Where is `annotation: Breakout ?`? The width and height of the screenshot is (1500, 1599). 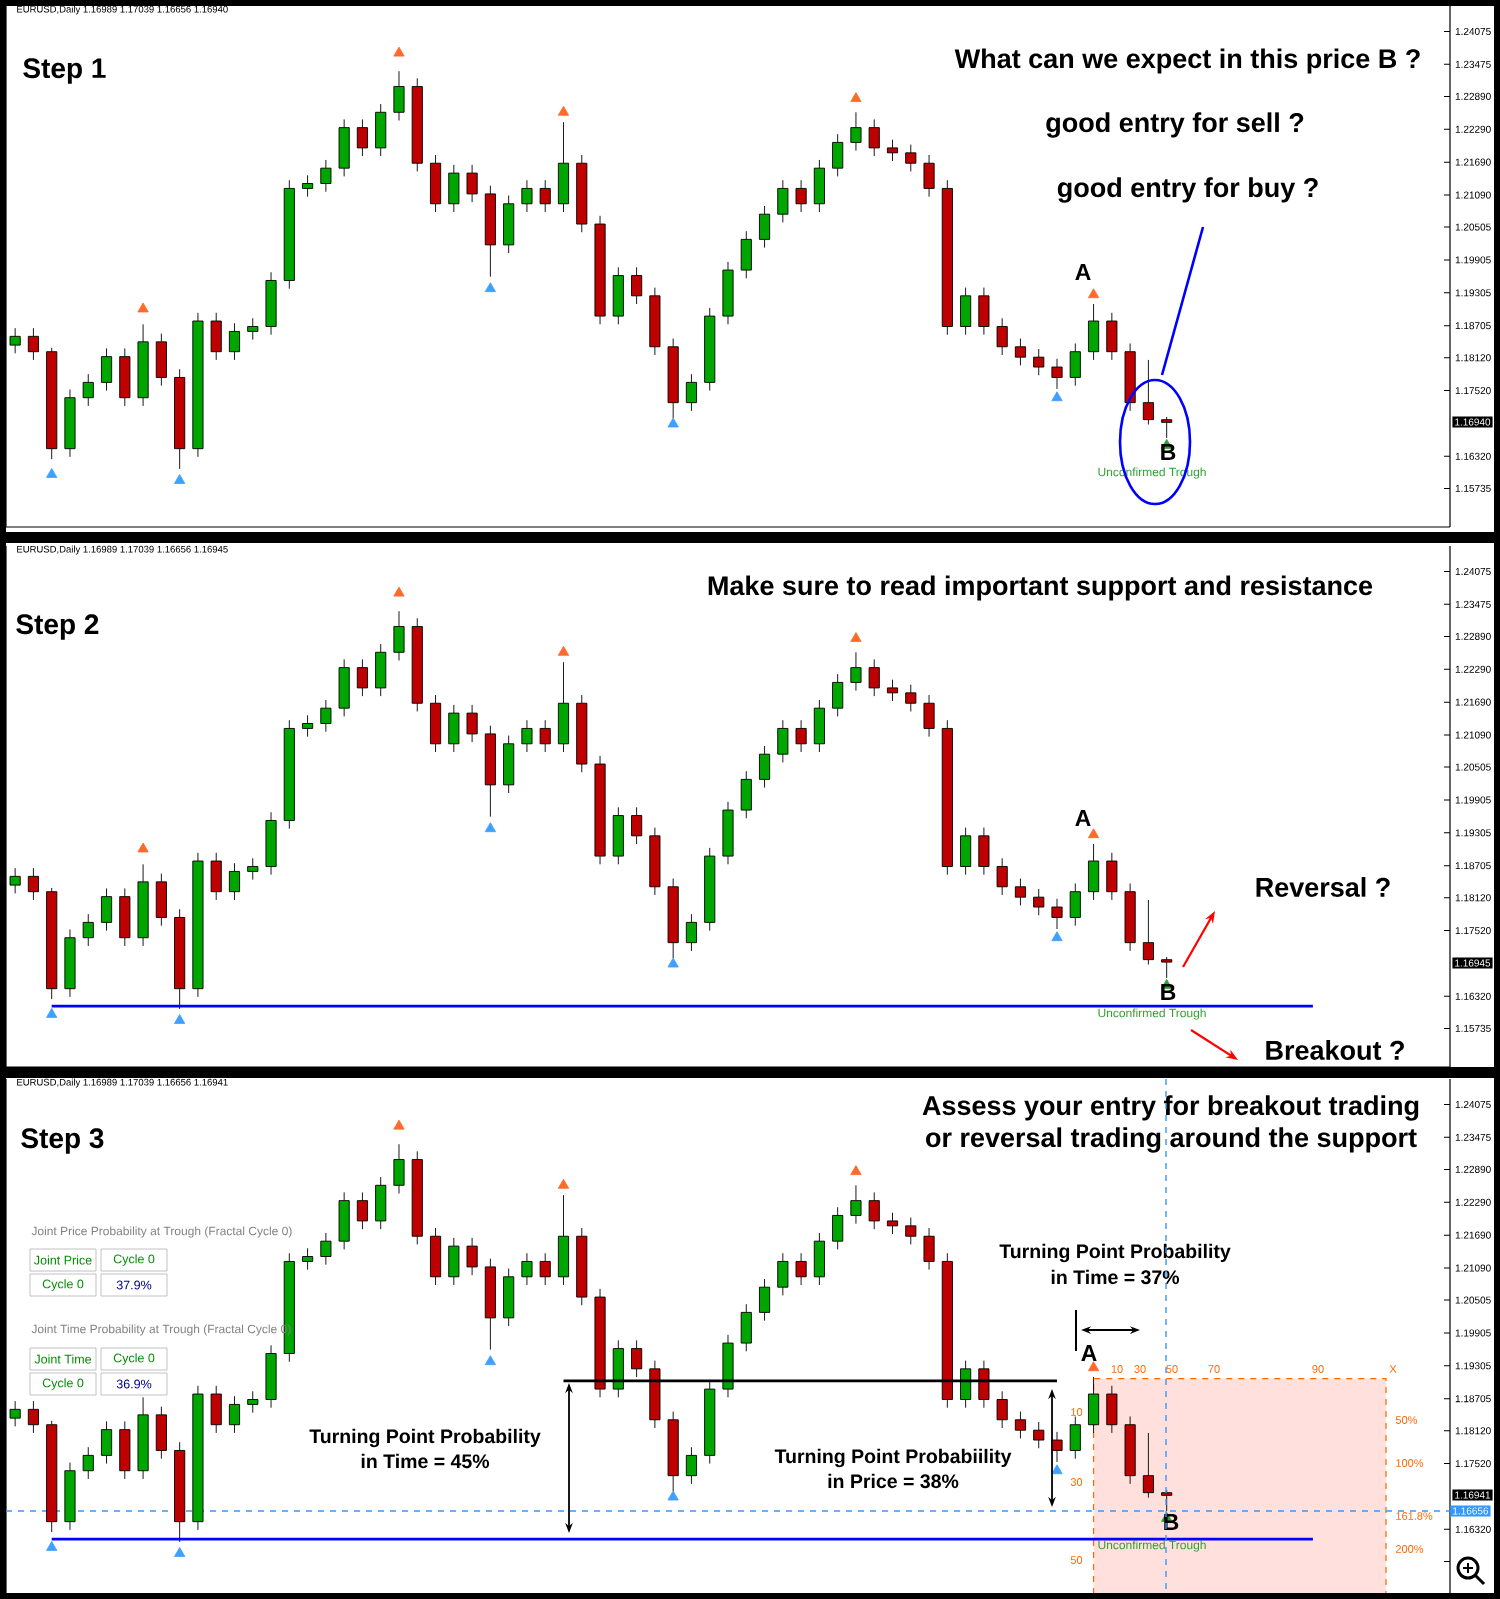
annotation: Breakout ? is located at coordinates (1335, 1050).